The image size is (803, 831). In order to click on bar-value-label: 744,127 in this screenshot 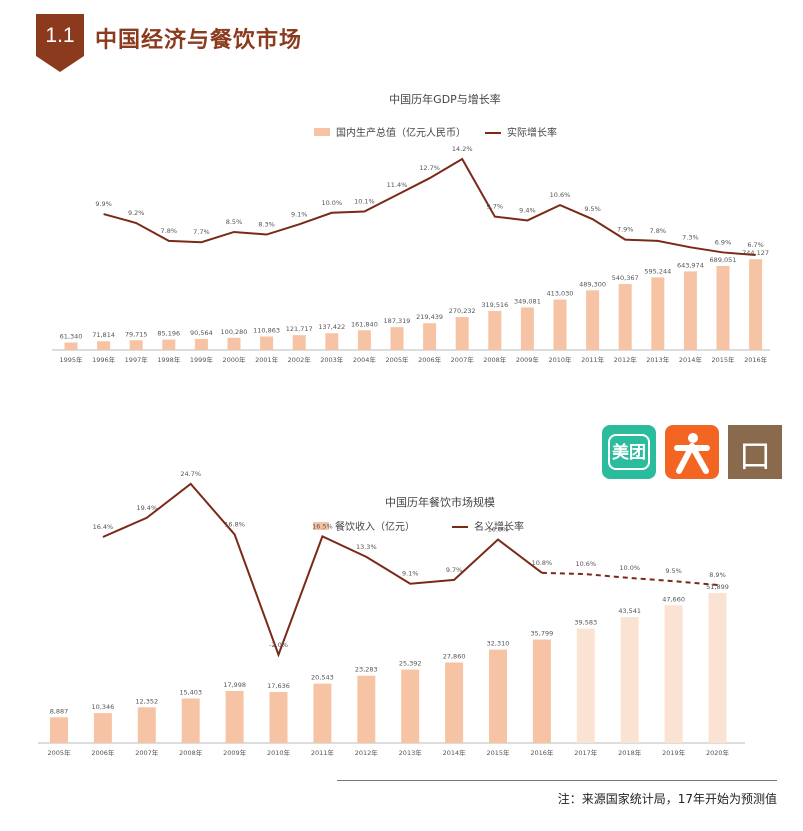, I will do `click(755, 253)`.